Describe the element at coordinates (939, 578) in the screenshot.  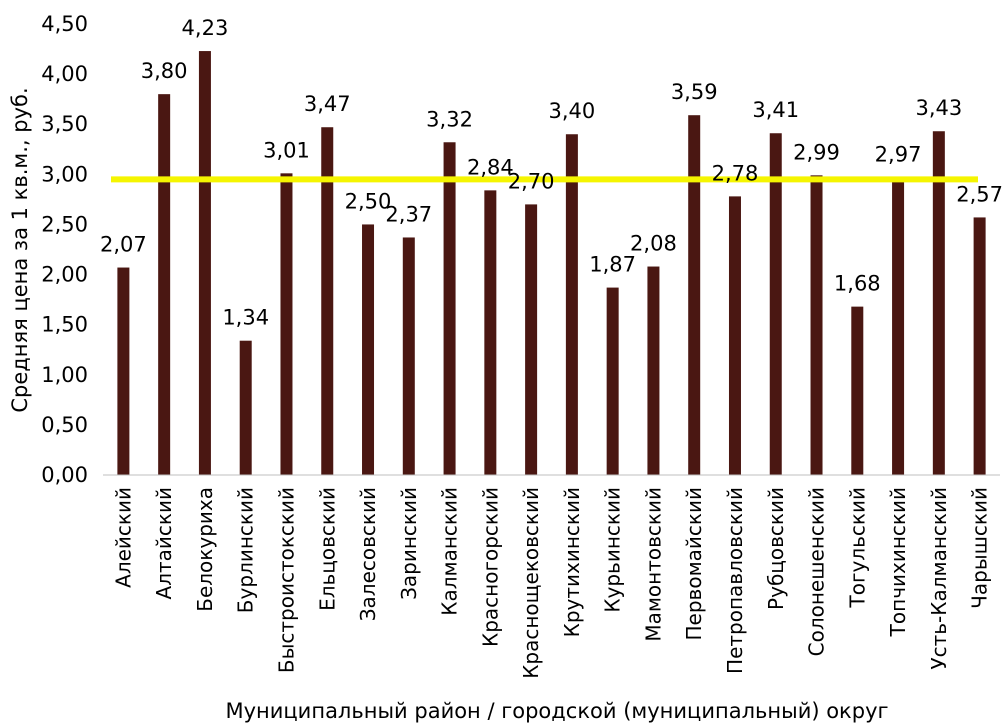
I see `category-label: Усть-Калманский` at that location.